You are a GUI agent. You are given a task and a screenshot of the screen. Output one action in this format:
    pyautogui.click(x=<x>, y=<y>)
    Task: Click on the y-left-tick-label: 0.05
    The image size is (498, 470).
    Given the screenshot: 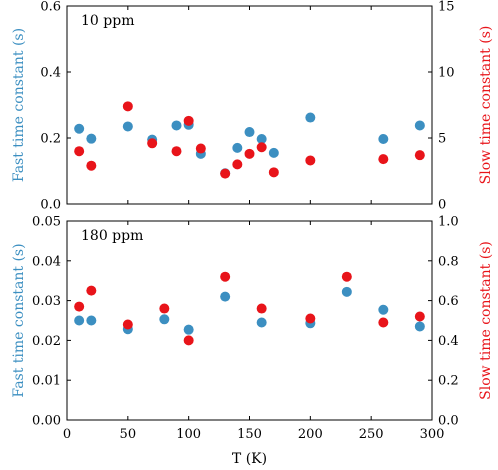 What is the action you would take?
    pyautogui.click(x=46, y=222)
    